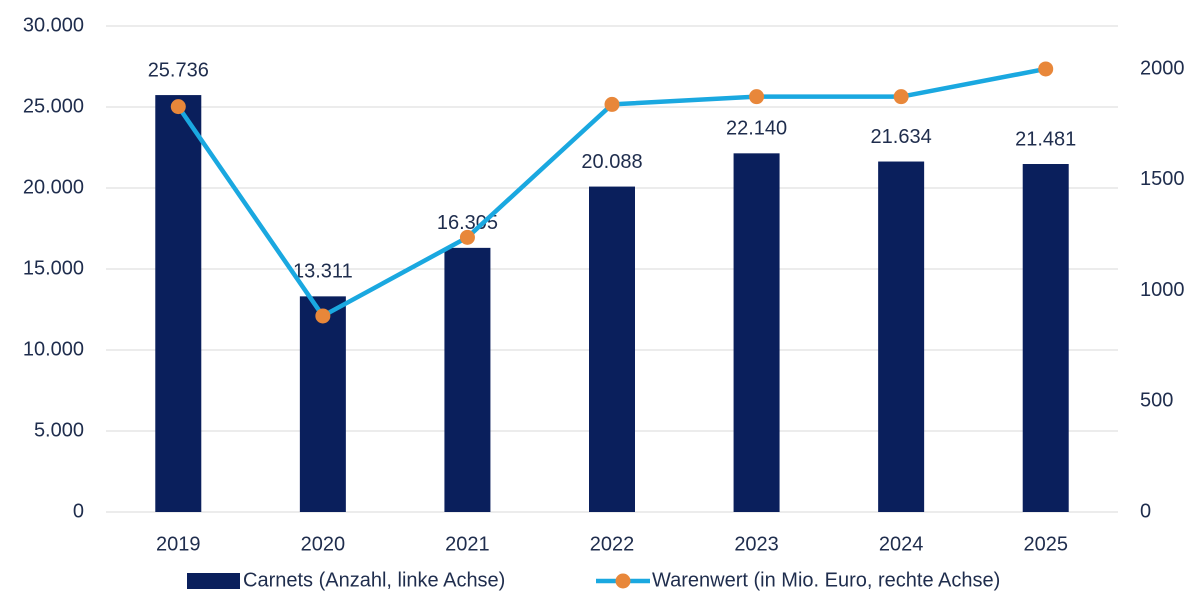 This screenshot has width=1197, height=596. I want to click on data-label: 22.140, so click(756, 129).